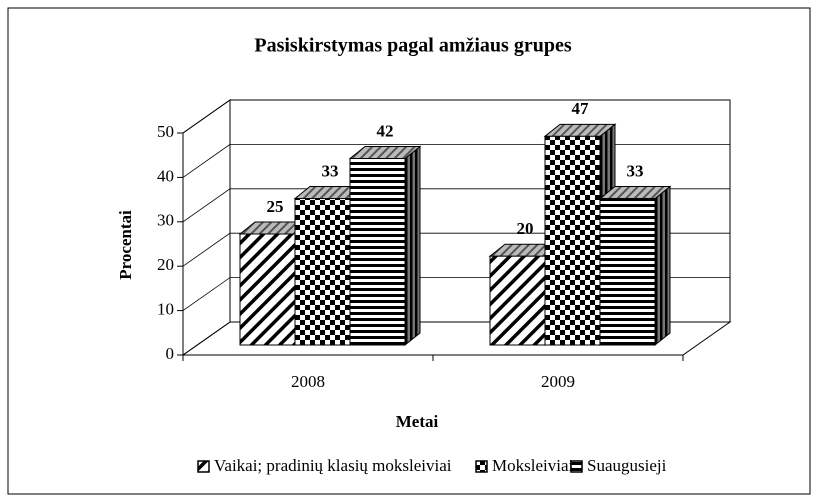 This screenshot has height=502, width=818. What do you see at coordinates (417, 421) in the screenshot?
I see `x-axis-label: Metai` at bounding box center [417, 421].